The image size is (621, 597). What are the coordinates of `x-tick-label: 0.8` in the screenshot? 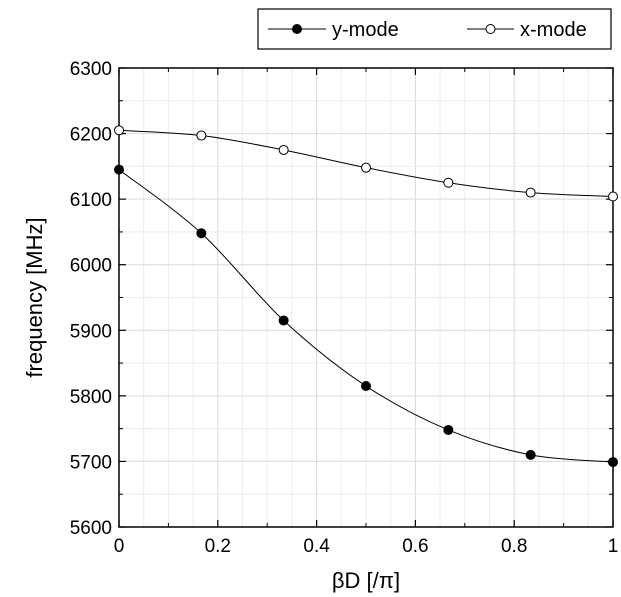 It's located at (514, 546).